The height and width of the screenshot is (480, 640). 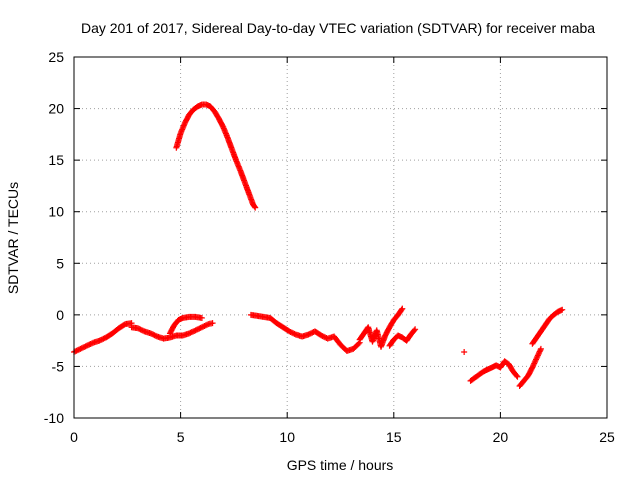 What do you see at coordinates (60, 315) in the screenshot?
I see `y-tick-label: 0` at bounding box center [60, 315].